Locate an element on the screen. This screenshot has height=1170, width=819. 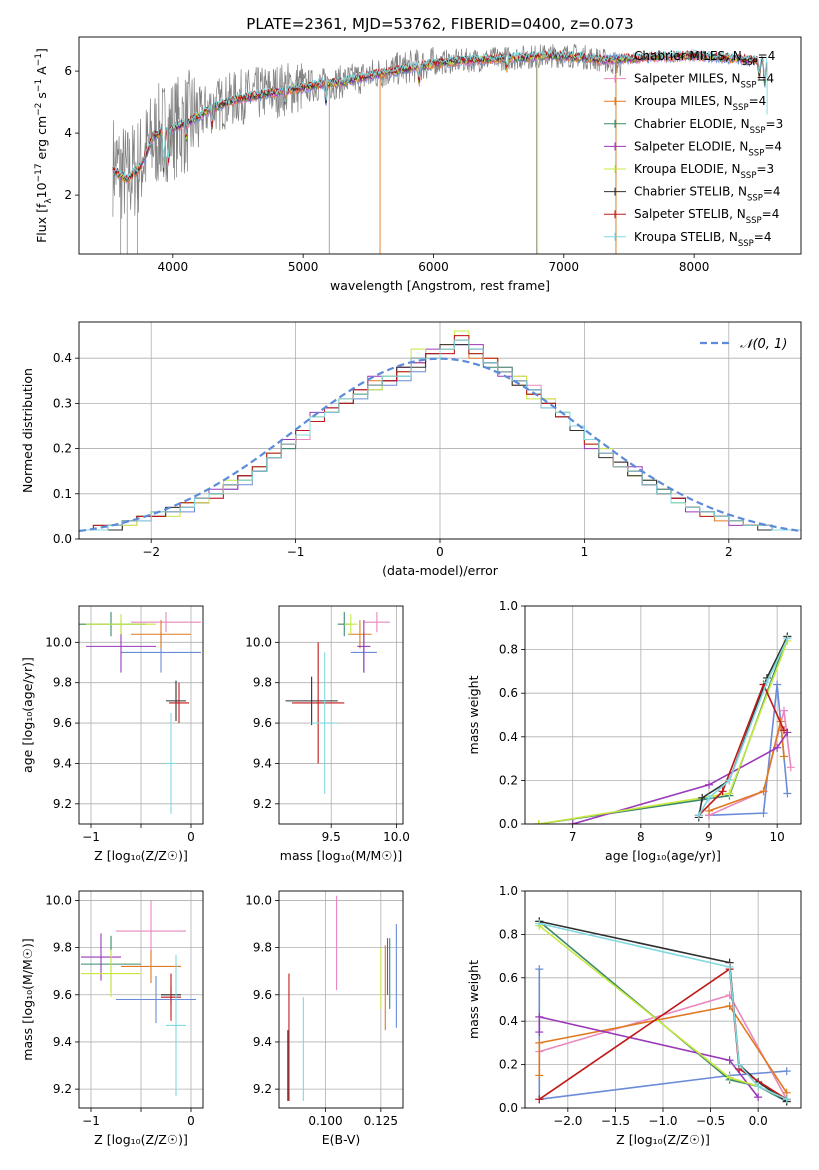
x-tick-label: −0.5 is located at coordinates (710, 1121).